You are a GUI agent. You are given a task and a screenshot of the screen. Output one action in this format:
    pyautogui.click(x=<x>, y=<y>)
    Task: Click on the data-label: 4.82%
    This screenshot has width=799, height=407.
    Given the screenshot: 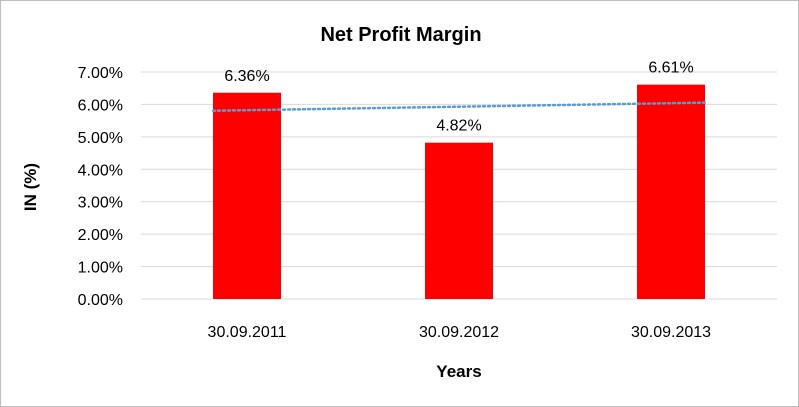 What is the action you would take?
    pyautogui.click(x=458, y=126)
    